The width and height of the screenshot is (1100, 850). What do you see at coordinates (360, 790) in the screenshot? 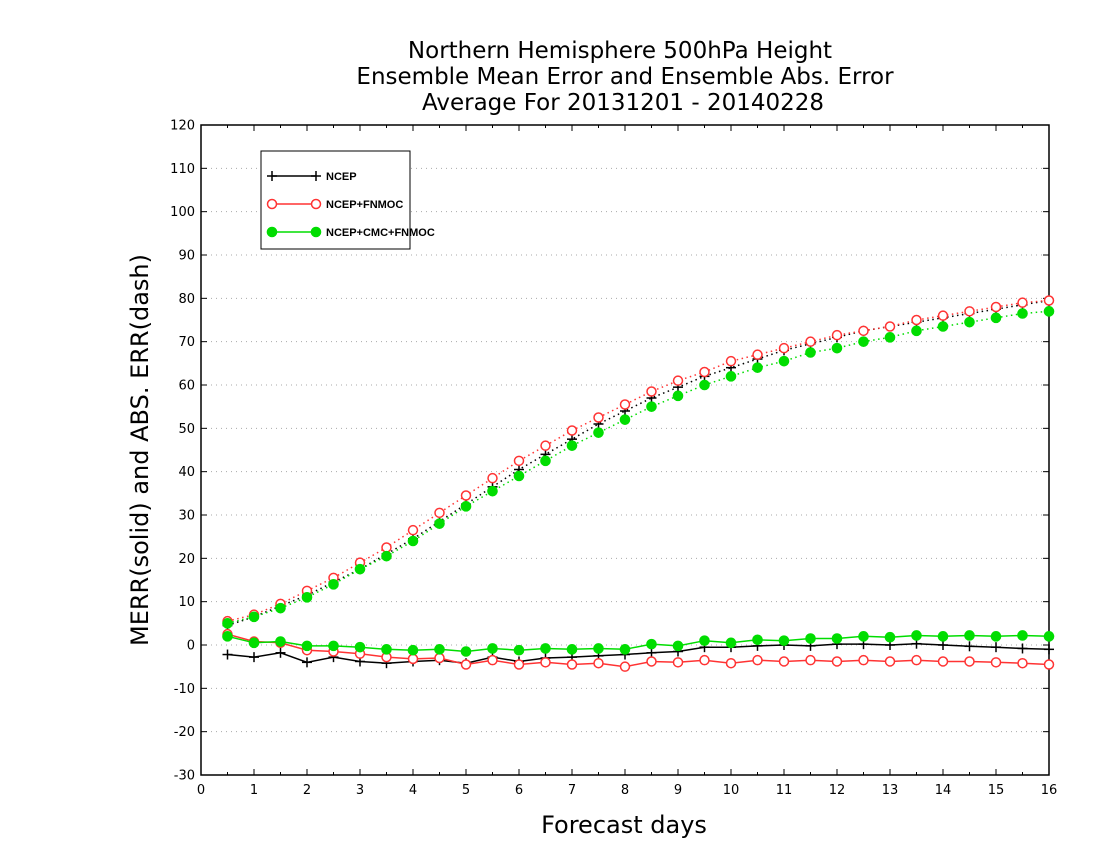
I see `x-tick-label: 3` at bounding box center [360, 790].